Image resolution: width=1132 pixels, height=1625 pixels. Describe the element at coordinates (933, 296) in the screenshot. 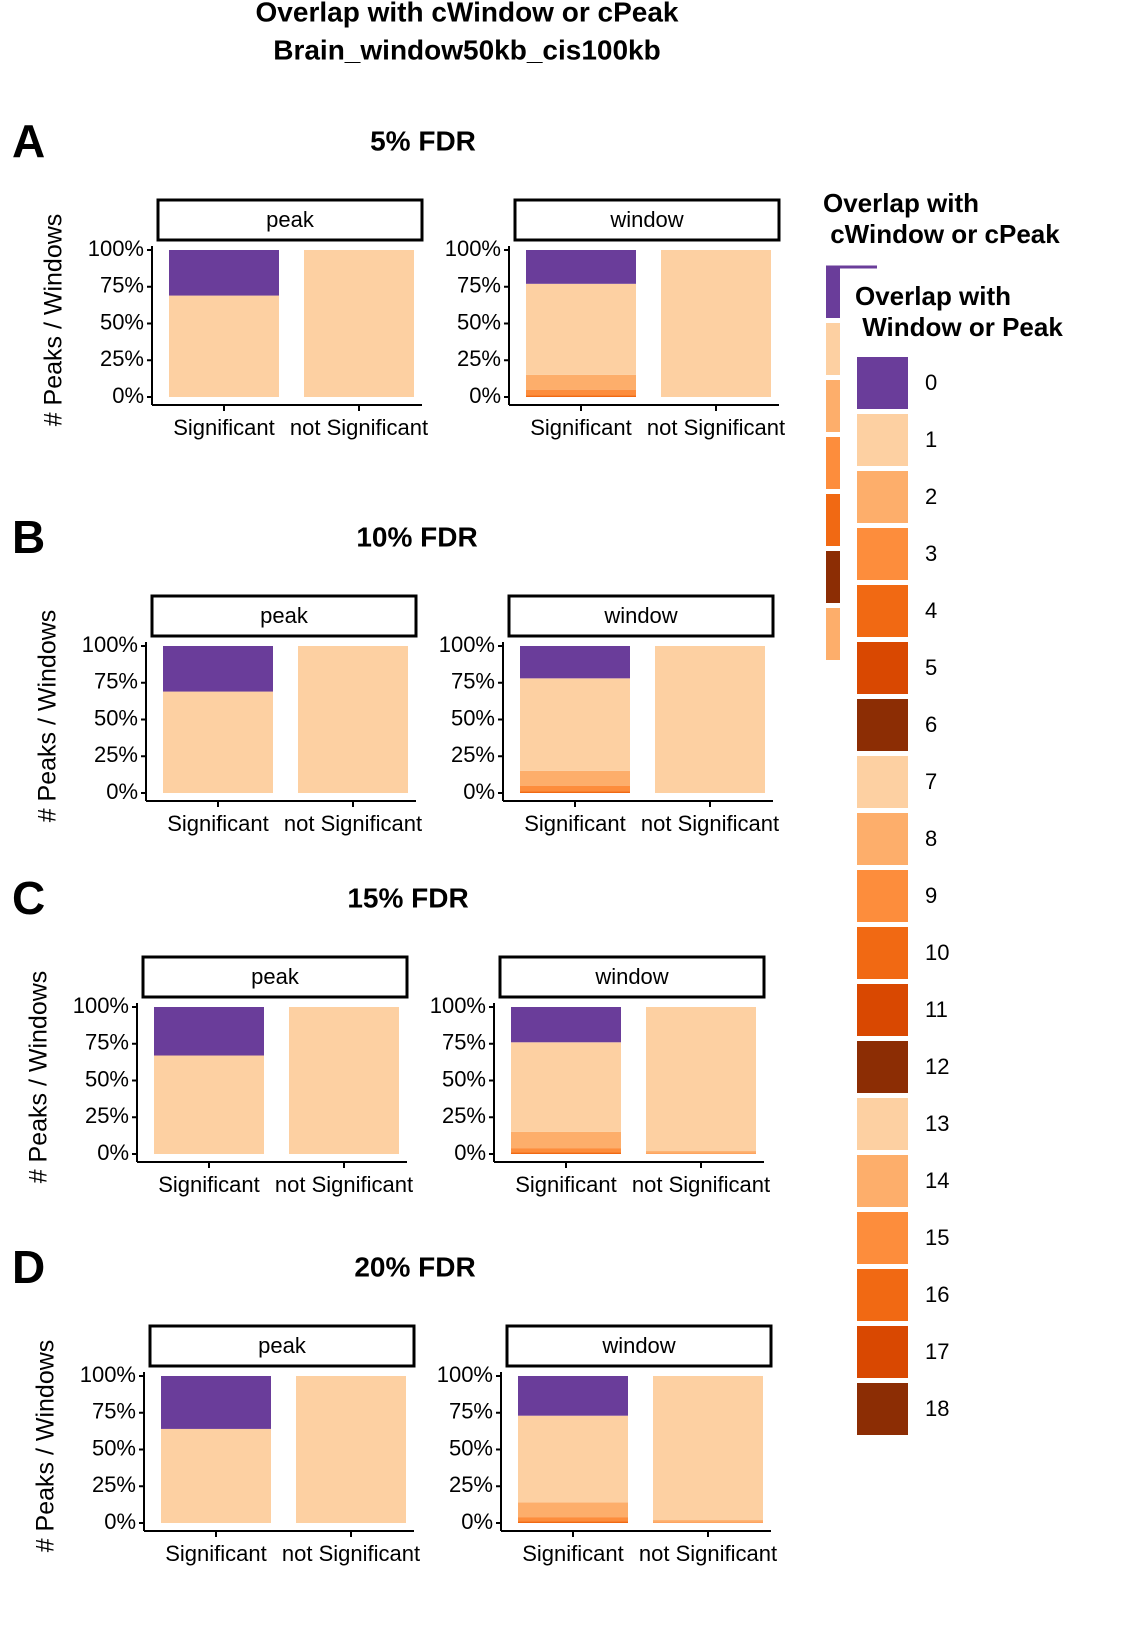

I see `legend-title: Overlap with` at that location.